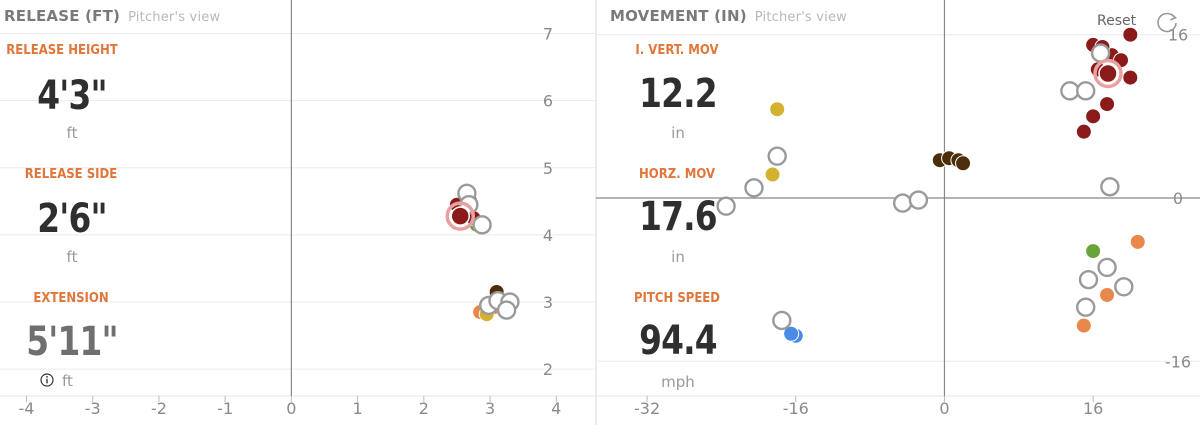 The width and height of the screenshot is (1200, 425). I want to click on release-y-tick-label: 3, so click(548, 302).